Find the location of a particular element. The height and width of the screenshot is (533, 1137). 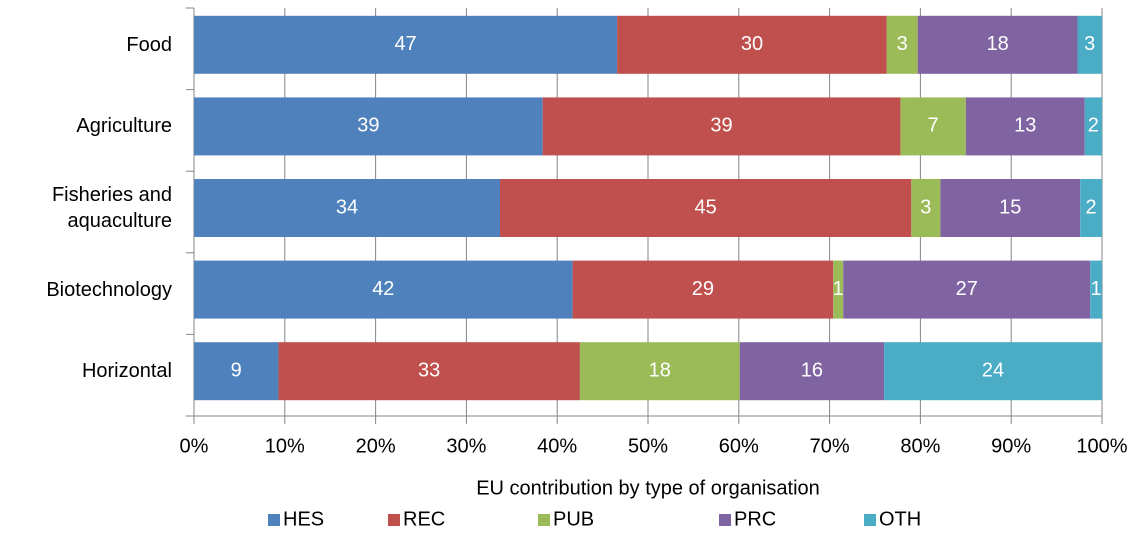

y-tick-label: Food is located at coordinates (149, 44).